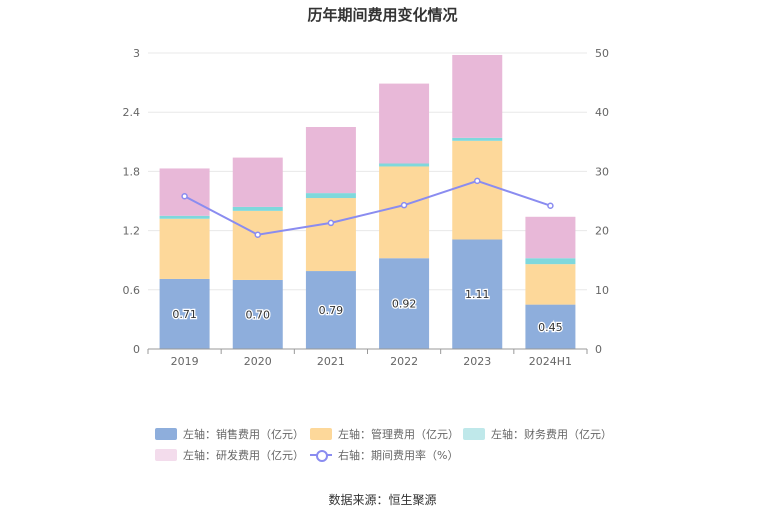 This screenshot has width=765, height=517. What do you see at coordinates (258, 361) in the screenshot?
I see `x-tick-label: 2020` at bounding box center [258, 361].